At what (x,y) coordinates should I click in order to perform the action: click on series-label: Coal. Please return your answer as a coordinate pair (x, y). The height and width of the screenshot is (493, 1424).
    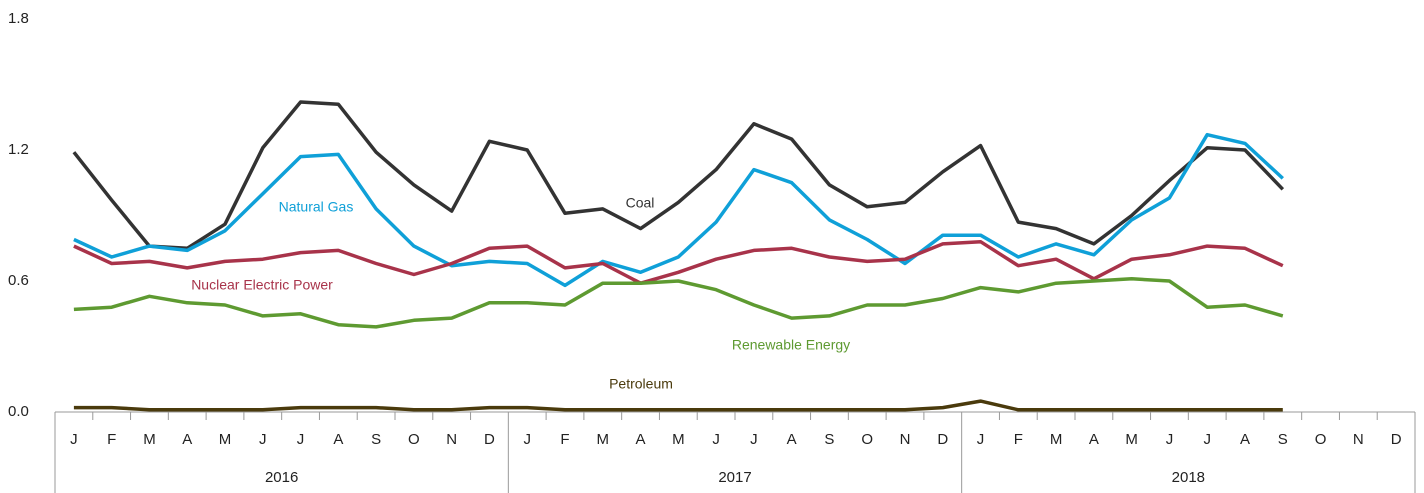
    Looking at the image, I should click on (640, 203).